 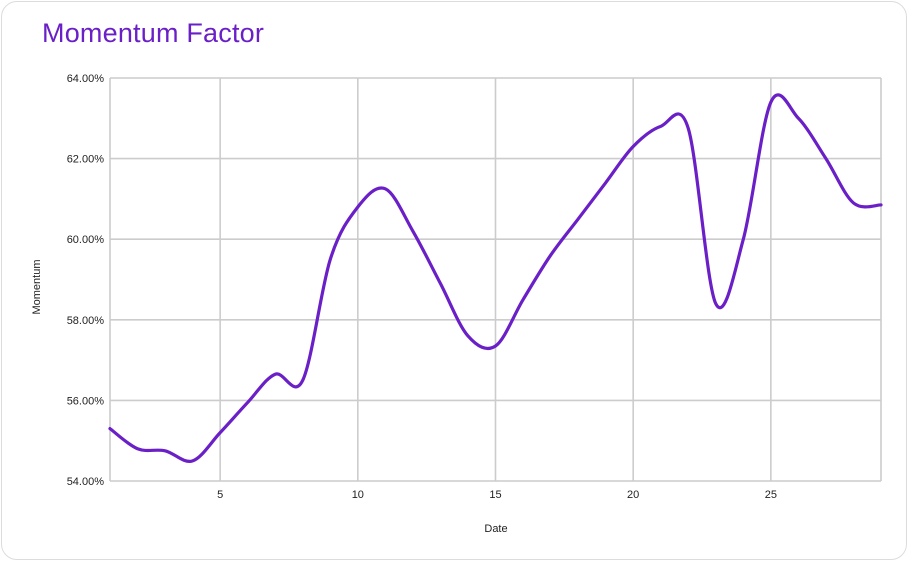 I want to click on y-tick-label: 56.00%, so click(x=86, y=401).